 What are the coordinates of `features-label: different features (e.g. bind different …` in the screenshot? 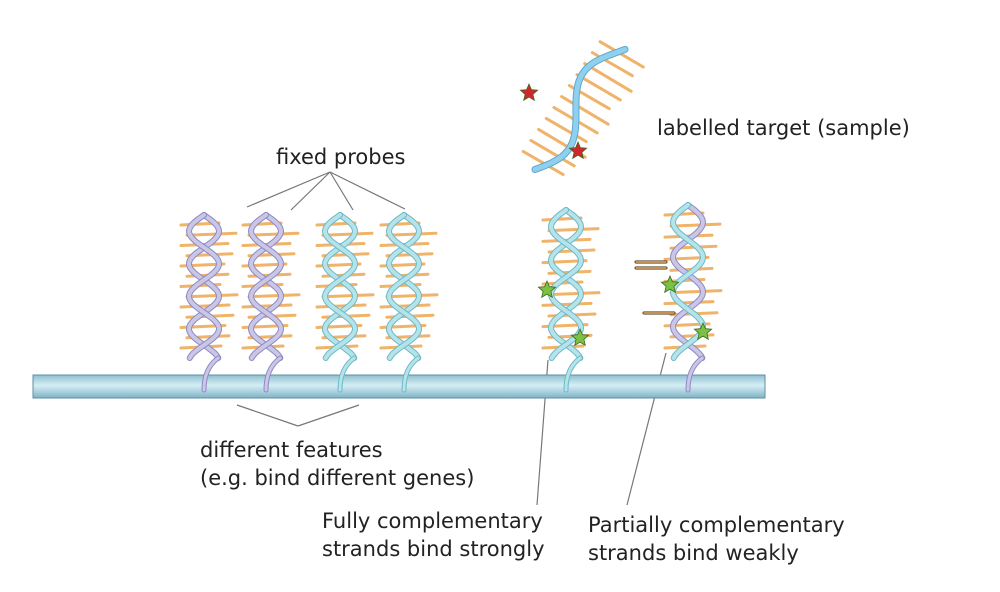 It's located at (337, 464).